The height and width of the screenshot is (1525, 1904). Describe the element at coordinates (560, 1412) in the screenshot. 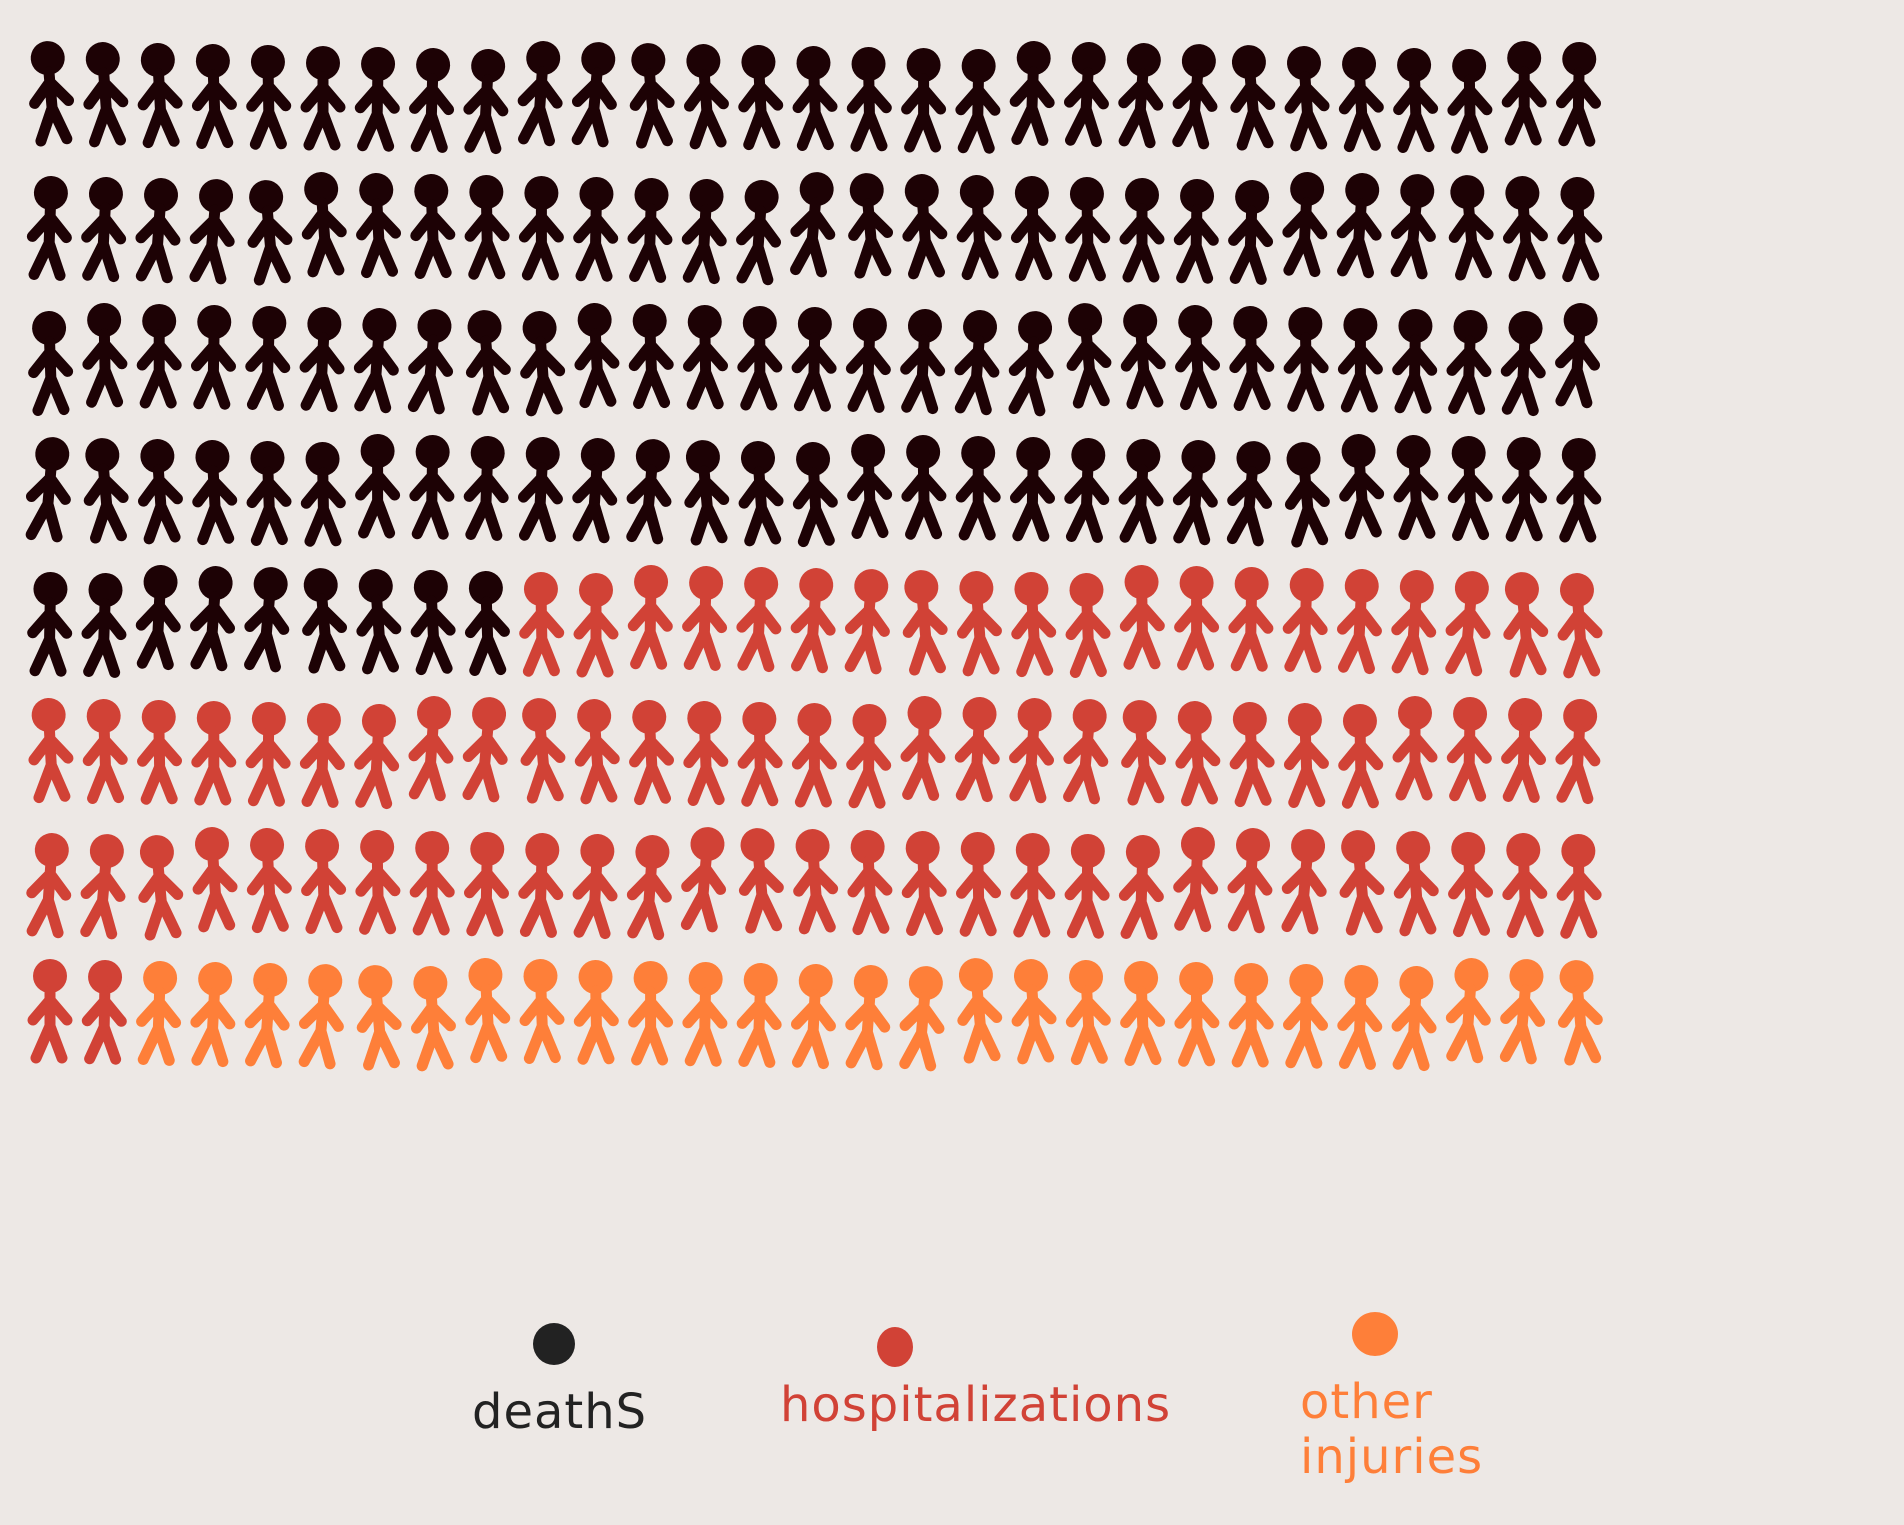

I see `legend-label-deaths: deathS` at that location.